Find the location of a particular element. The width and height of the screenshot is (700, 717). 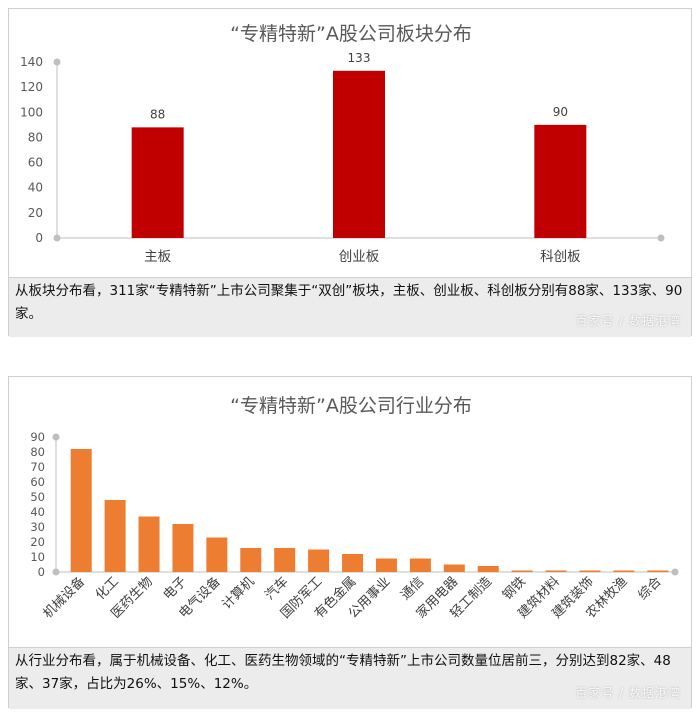

y-tick-label: 10 is located at coordinates (37, 557).